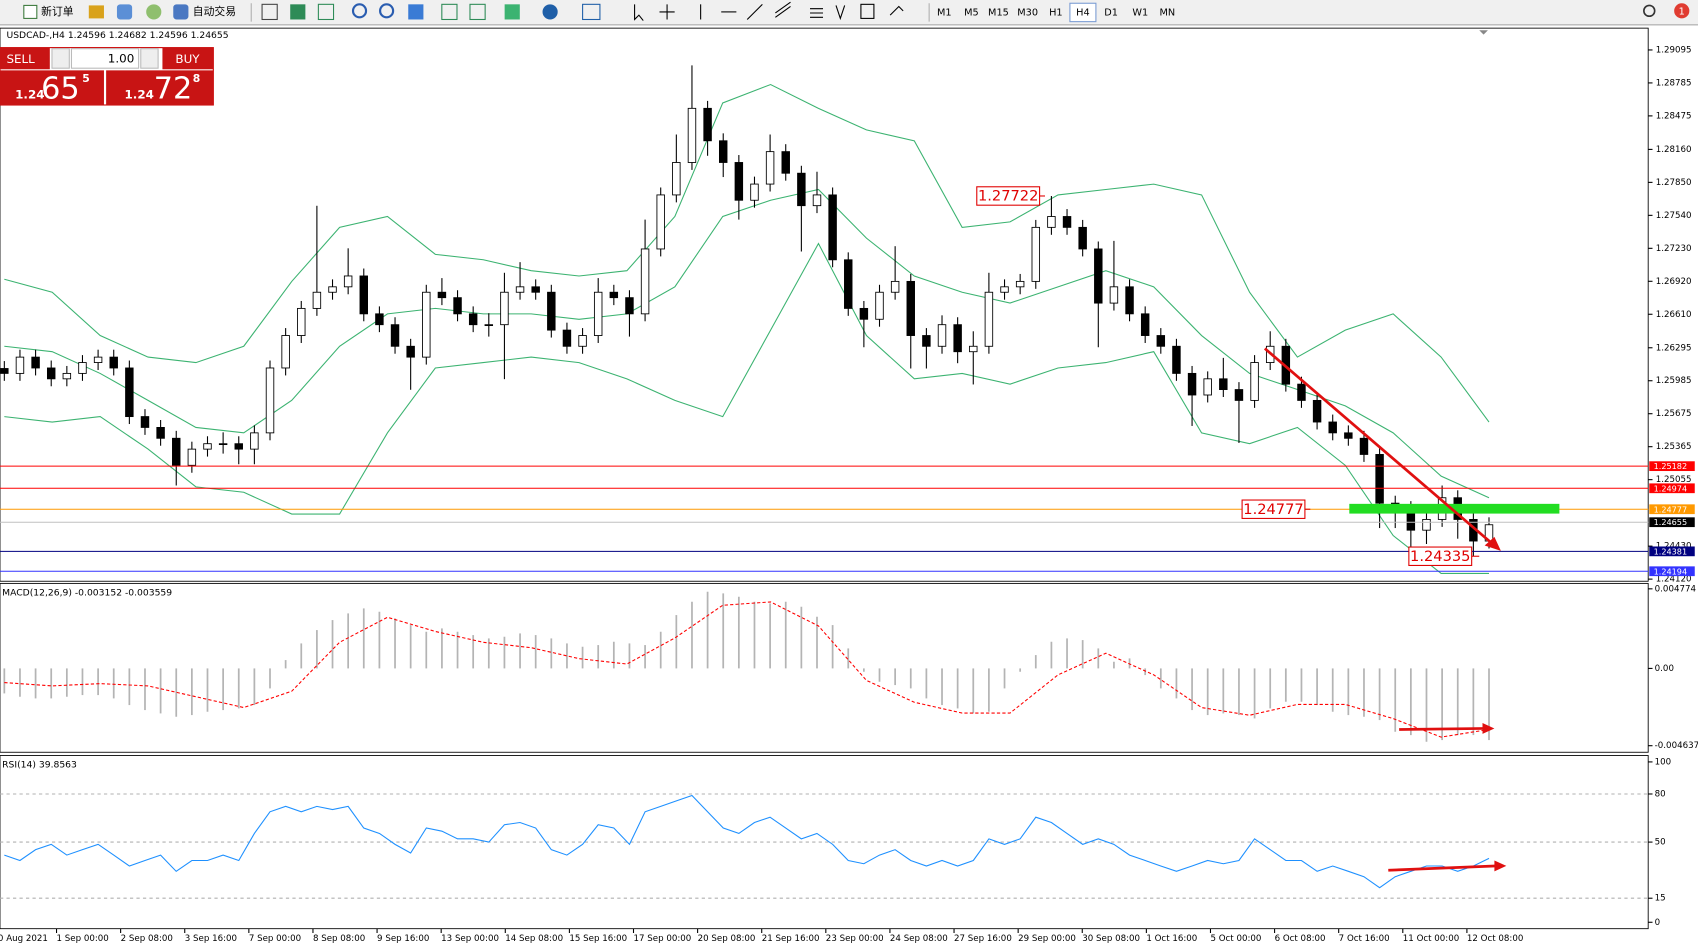  Describe the element at coordinates (971, 12) in the screenshot. I see `timeframe-button: M5` at that location.